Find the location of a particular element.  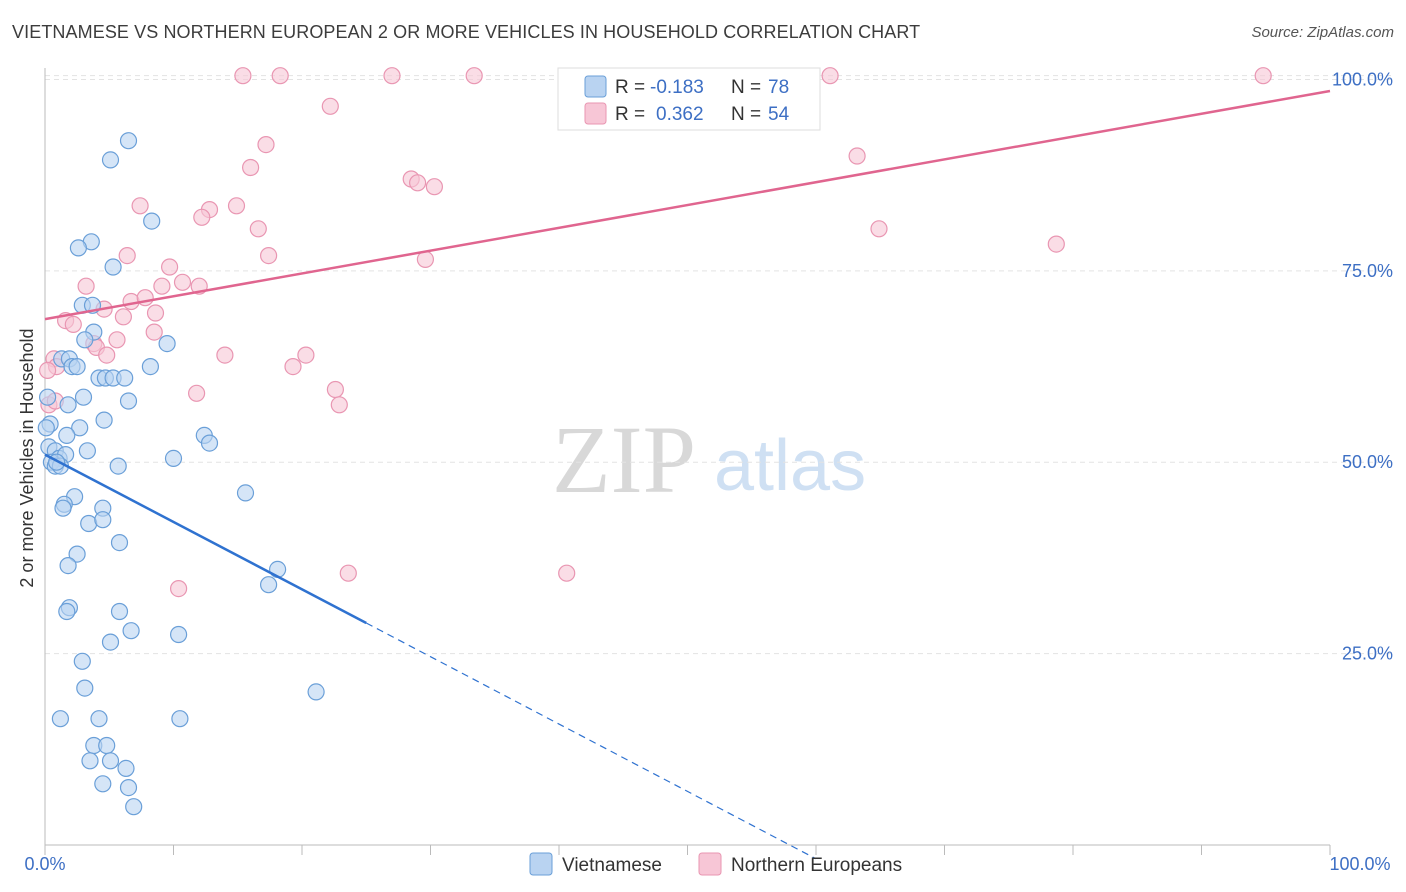

series-legend: Vietnamese Northern Europeans is located at coordinates (715, 864).